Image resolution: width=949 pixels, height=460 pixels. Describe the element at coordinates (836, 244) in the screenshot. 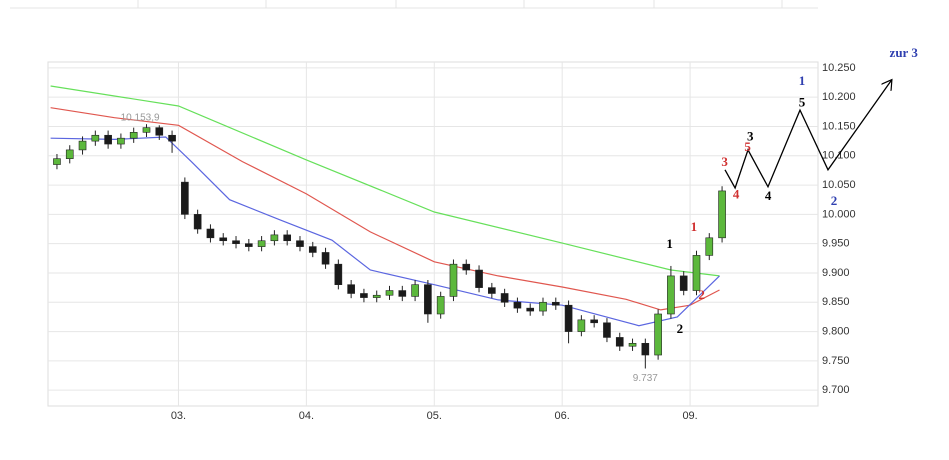

I see `y-tick-label: 9.950` at that location.